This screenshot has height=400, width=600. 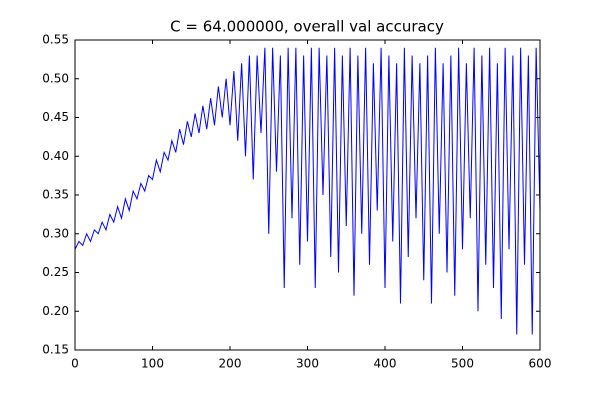 What do you see at coordinates (385, 364) in the screenshot?
I see `x-tick-label: 400` at bounding box center [385, 364].